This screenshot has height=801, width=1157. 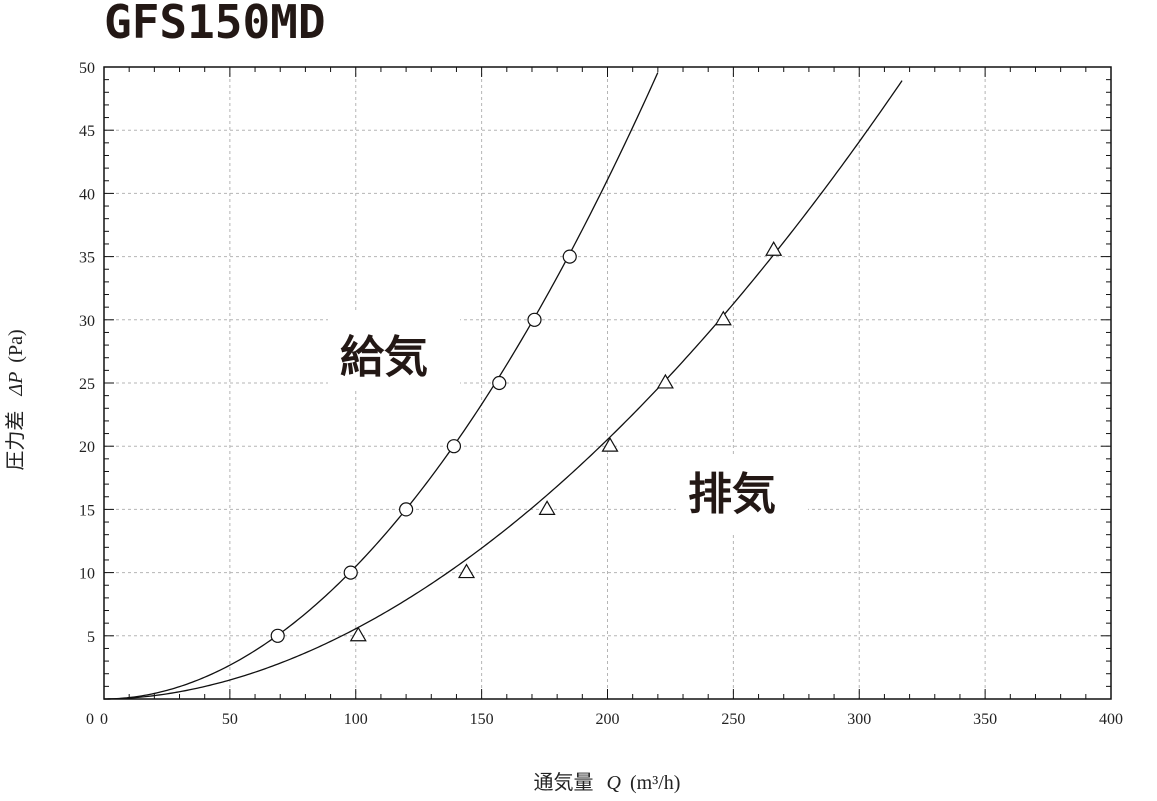 What do you see at coordinates (87, 384) in the screenshot?
I see `y-tick-label: 25` at bounding box center [87, 384].